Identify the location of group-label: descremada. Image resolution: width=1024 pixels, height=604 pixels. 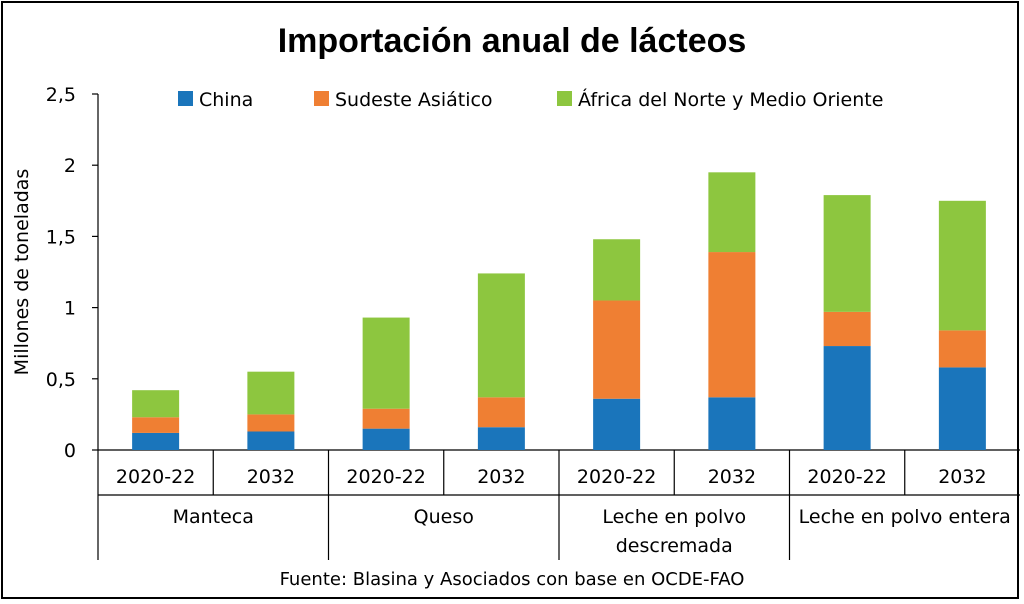
(674, 546).